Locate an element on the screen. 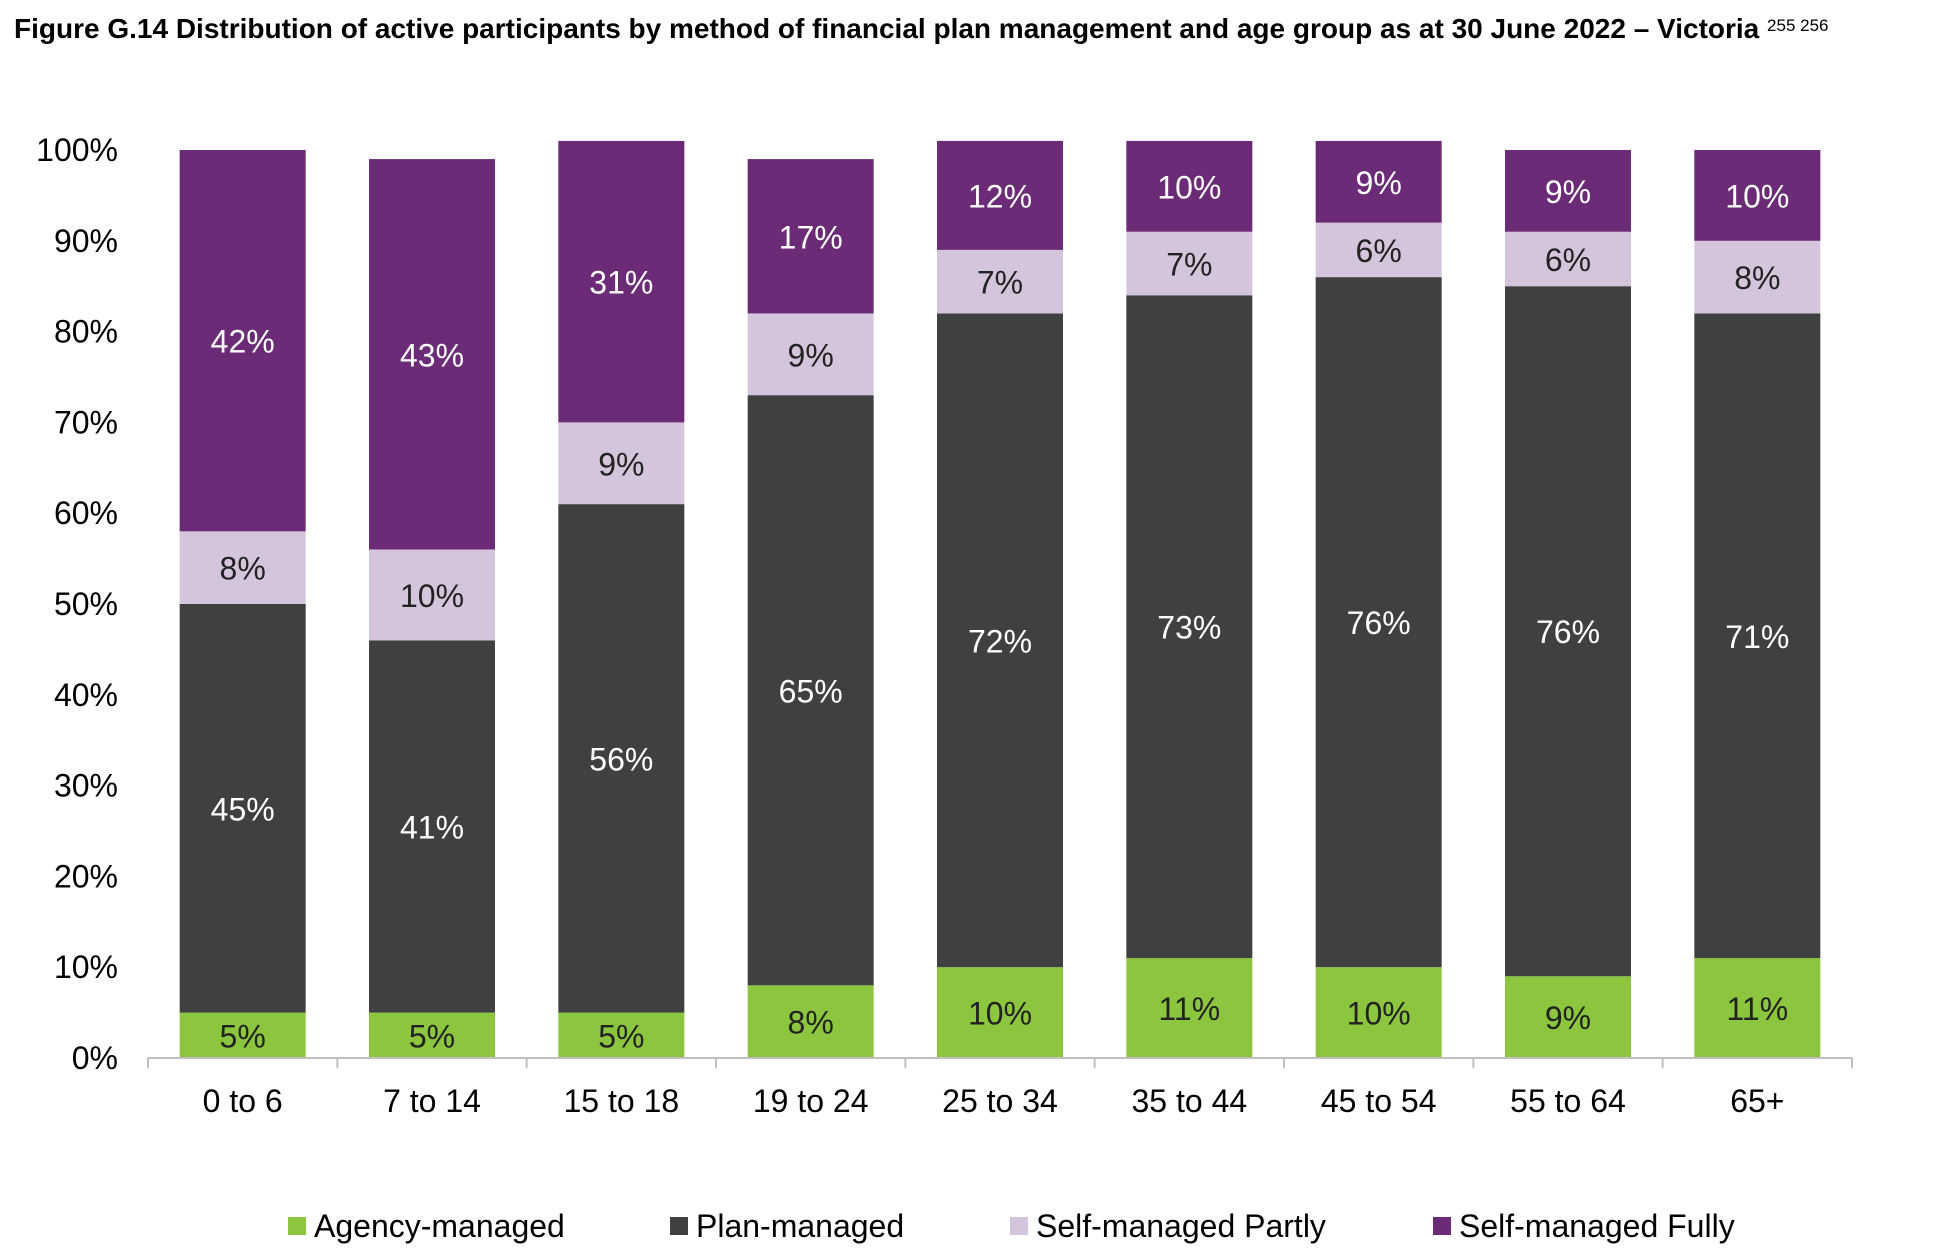 Image resolution: width=1935 pixels, height=1259 pixels. bar-stack: 5% 56% 9% 31% is located at coordinates (621, 599).